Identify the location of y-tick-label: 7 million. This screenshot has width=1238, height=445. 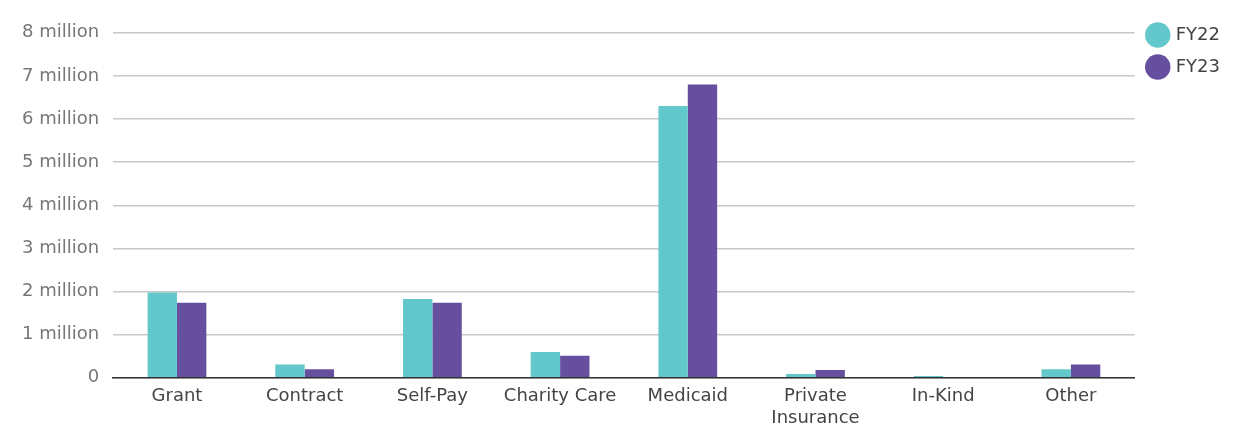
(60, 74).